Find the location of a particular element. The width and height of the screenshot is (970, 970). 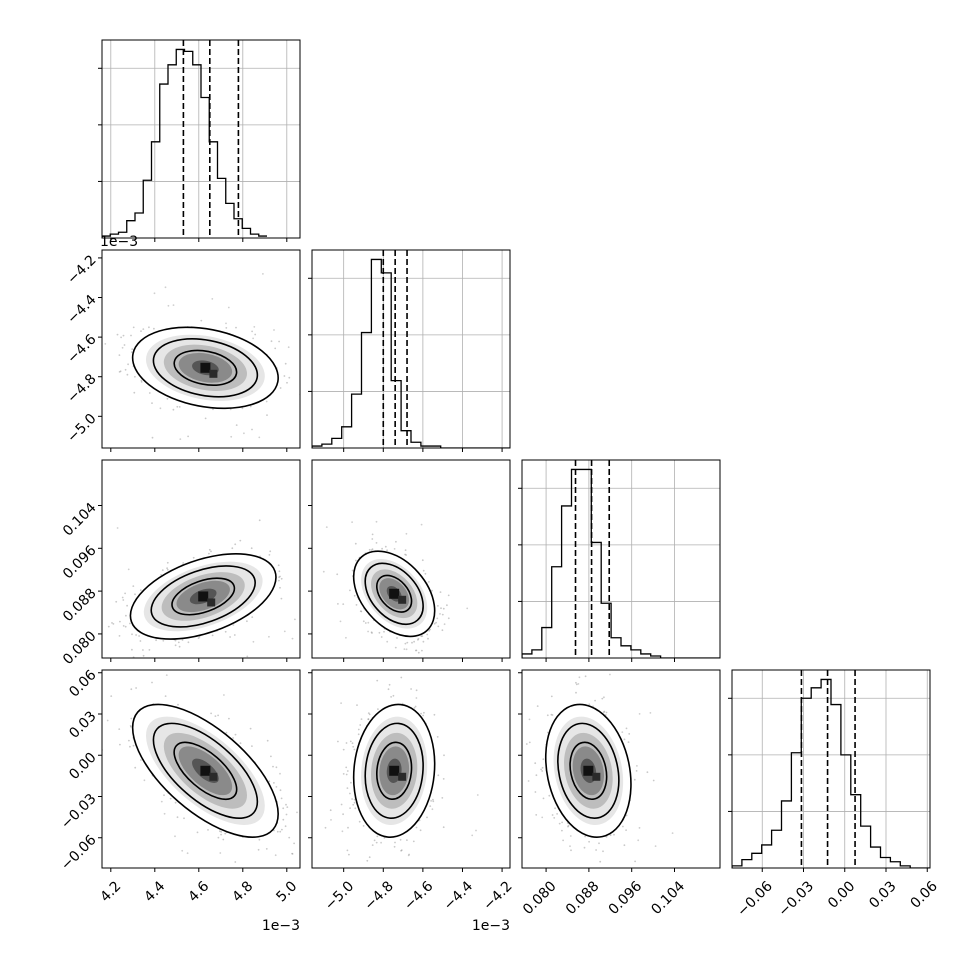

x-tick-label: −4.4 is located at coordinates (458, 895).